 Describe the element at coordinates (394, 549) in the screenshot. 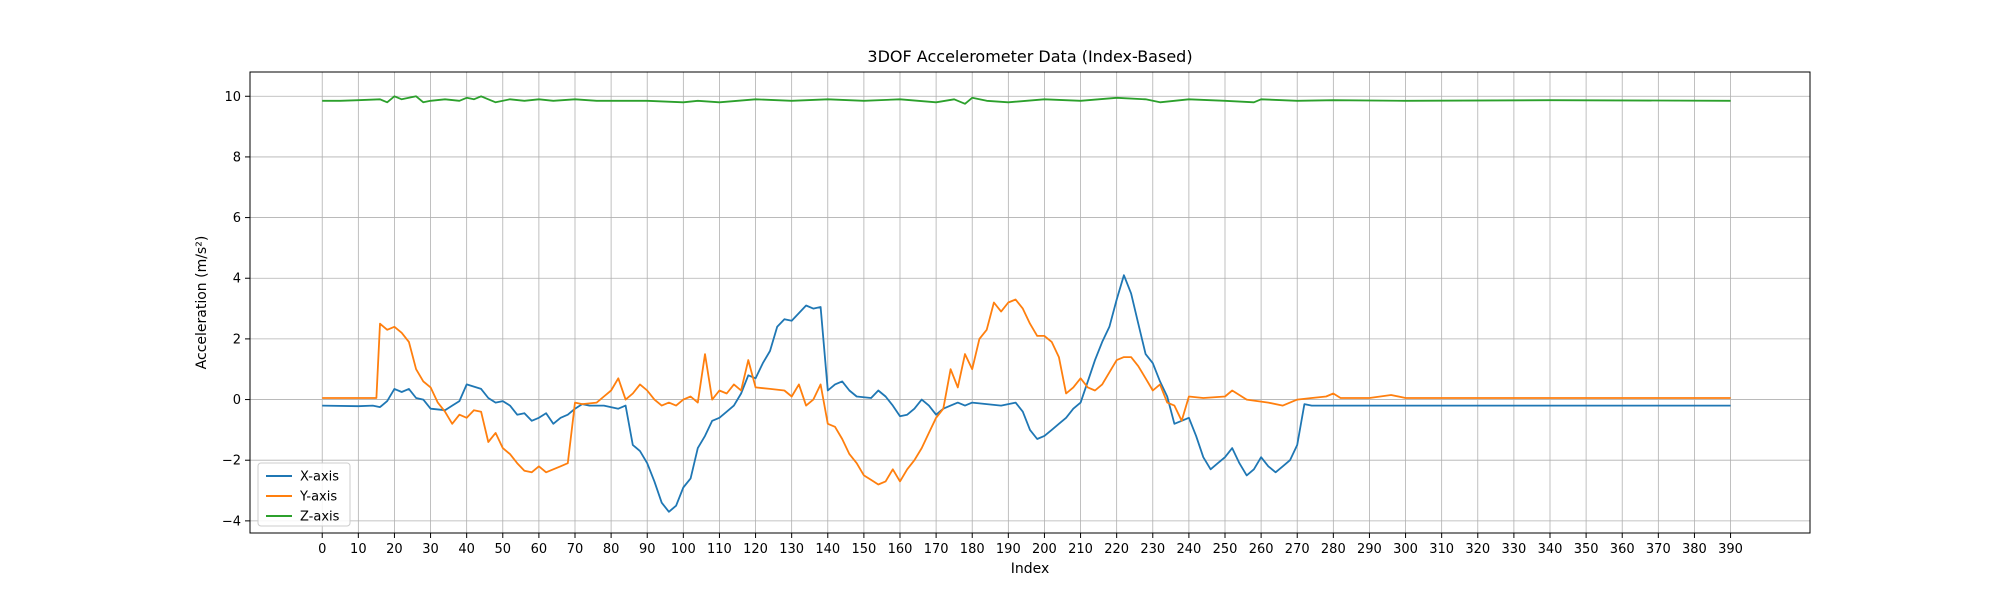

I see `x-tick-label: 20` at that location.